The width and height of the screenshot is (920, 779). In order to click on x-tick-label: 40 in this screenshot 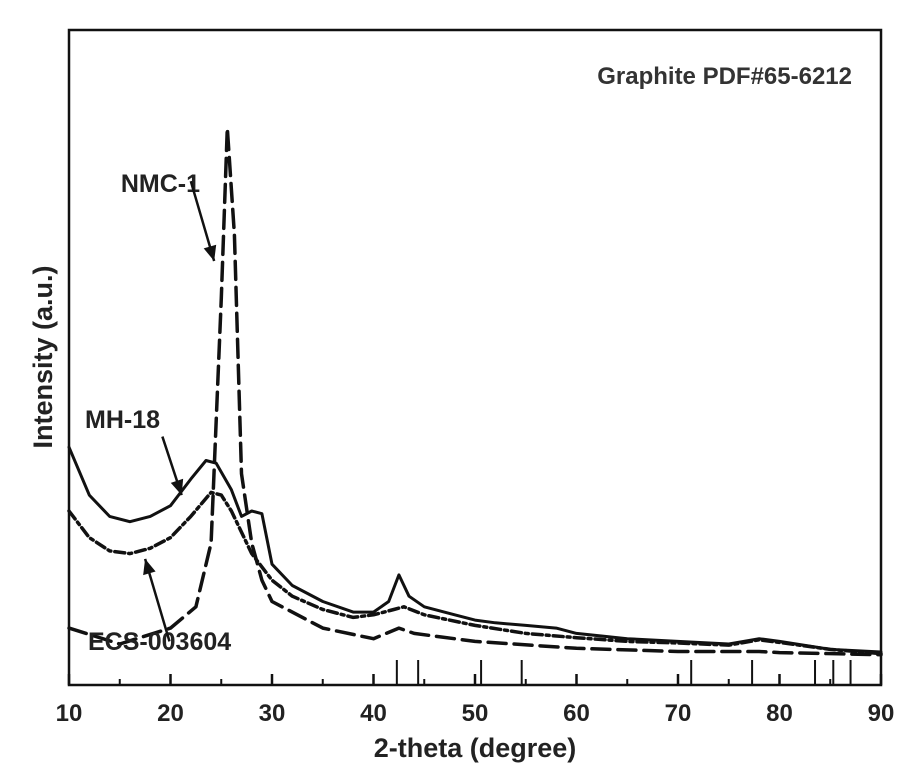, I will do `click(373, 713)`.